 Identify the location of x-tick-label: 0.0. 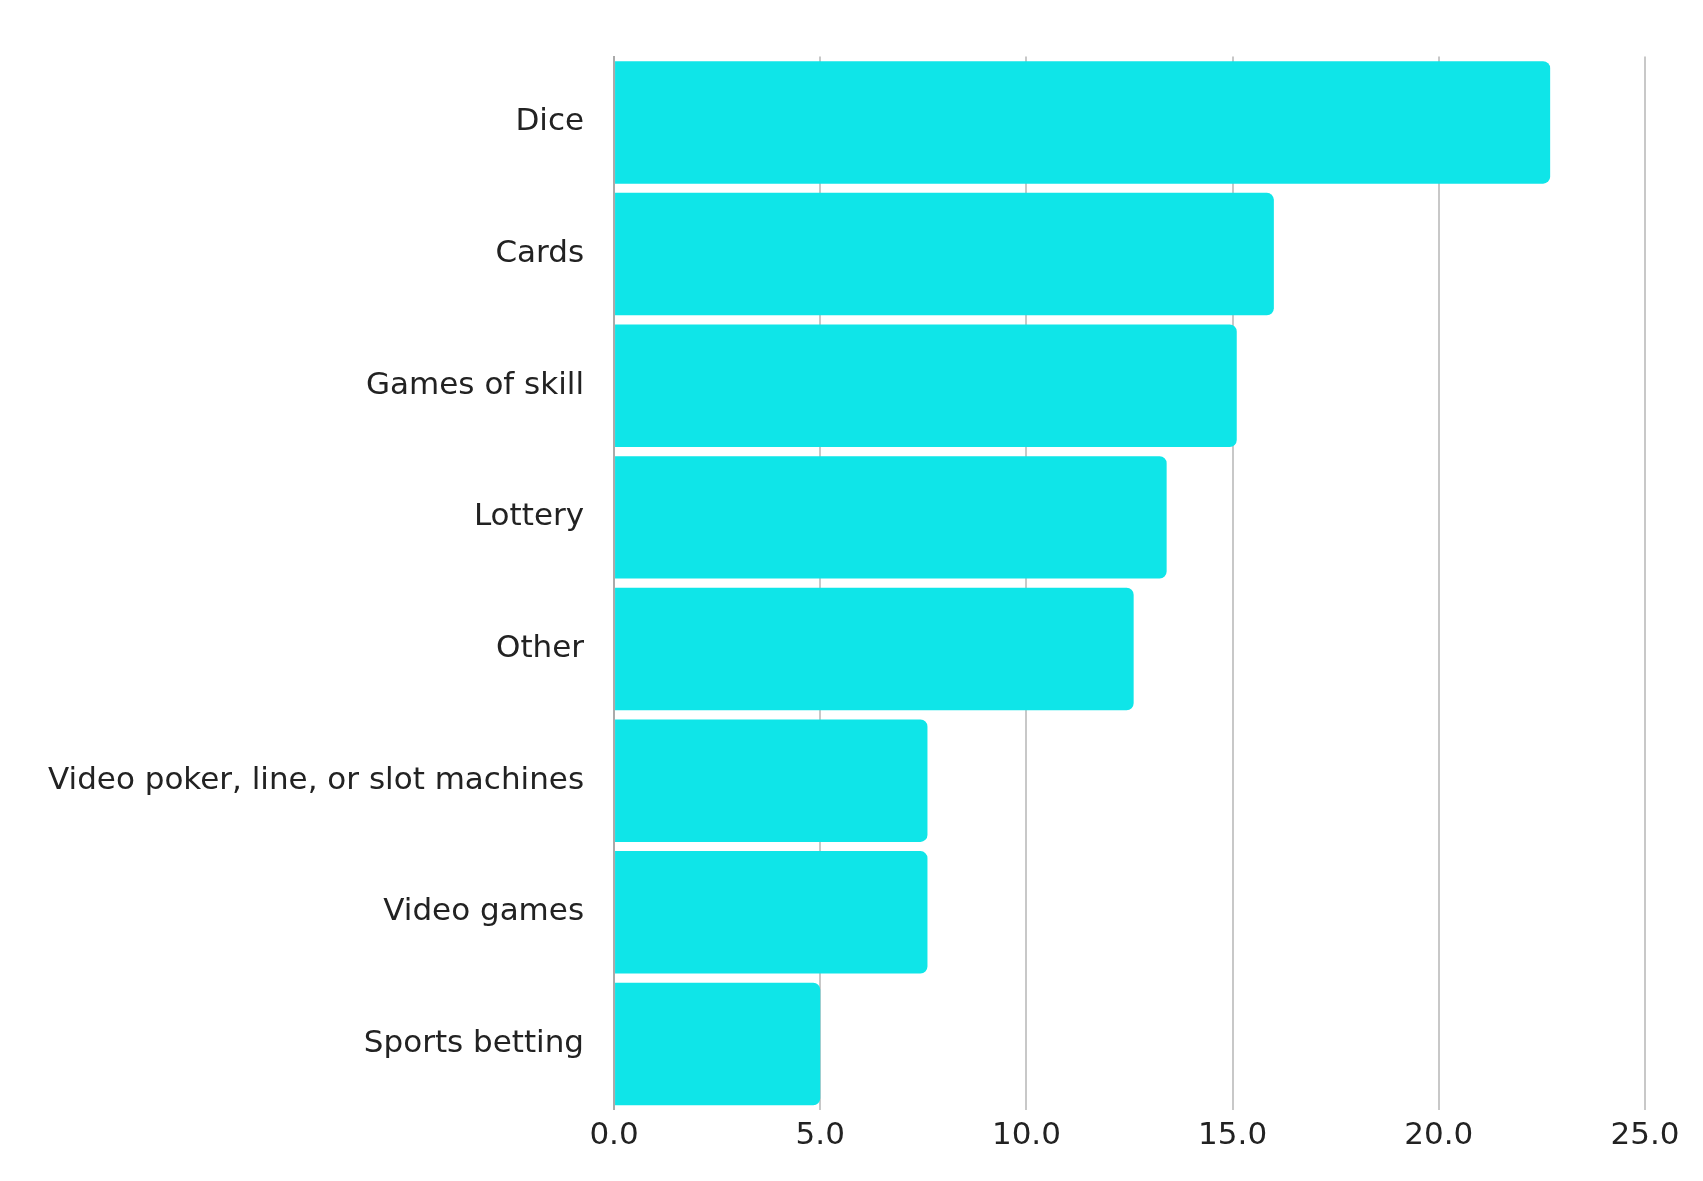
(614, 1133).